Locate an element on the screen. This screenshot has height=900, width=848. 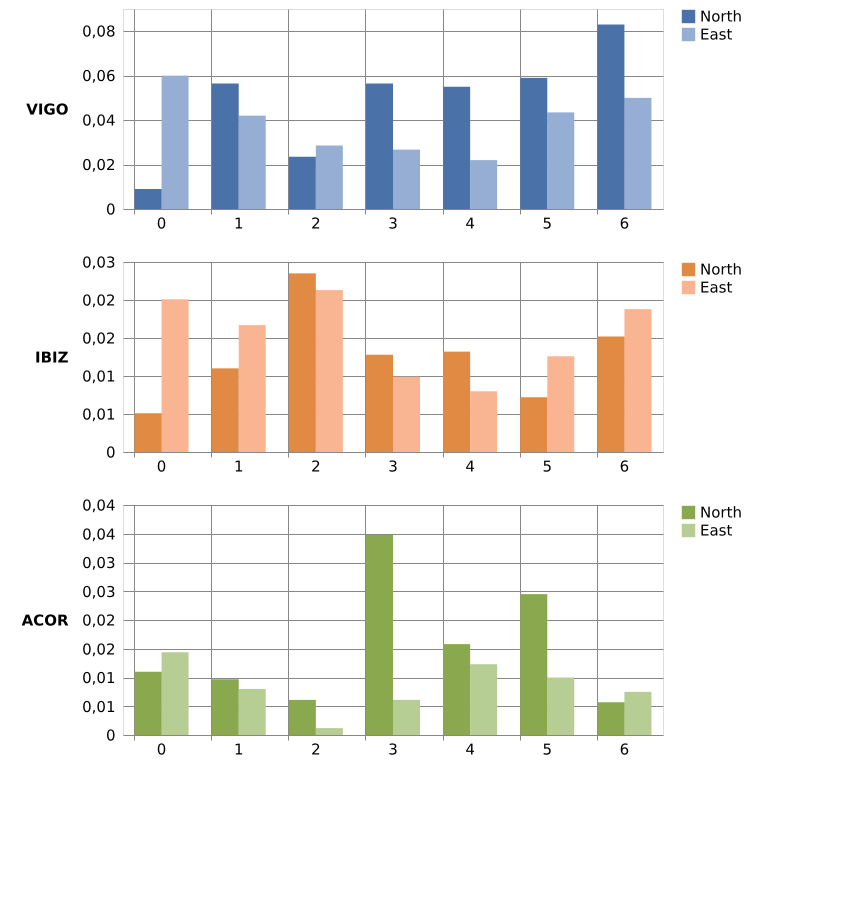
y-axis-title: VIGO is located at coordinates (47, 109).